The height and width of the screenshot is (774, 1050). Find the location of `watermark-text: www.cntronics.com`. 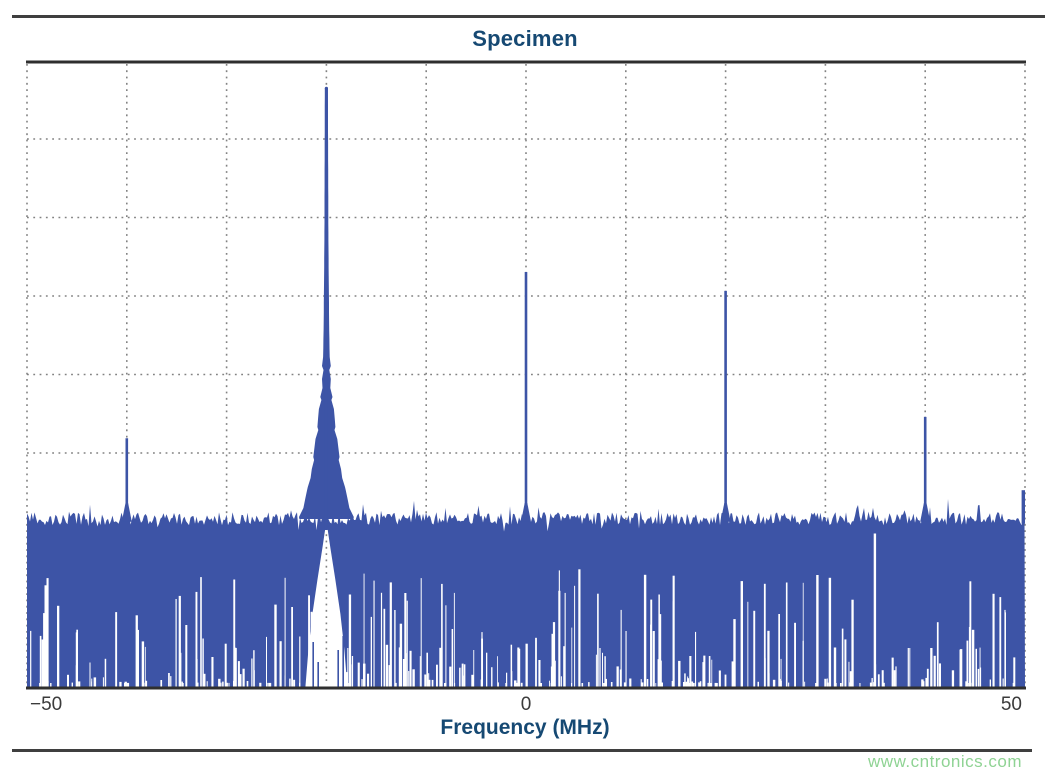

watermark-text: www.cntronics.com is located at coordinates (945, 761).